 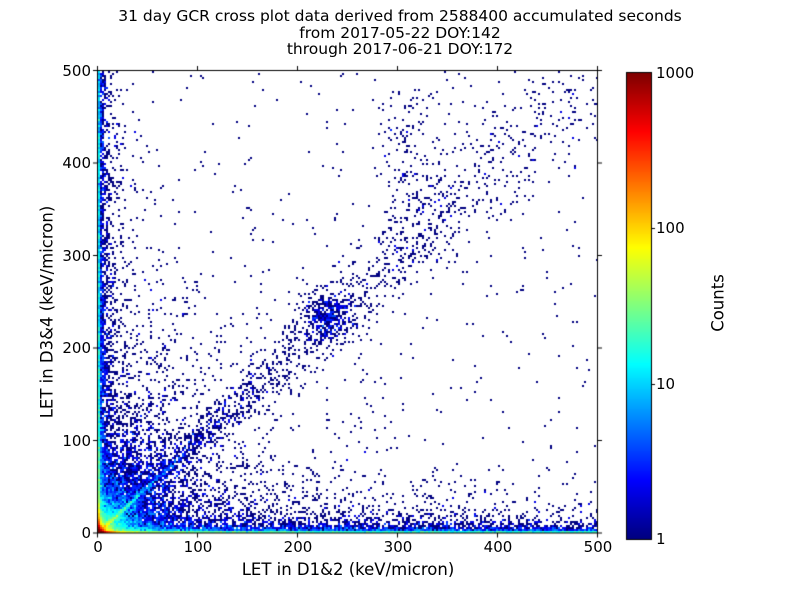 I want to click on y-axis-label: LET in D3&4 (keV/micron), so click(x=47, y=312).